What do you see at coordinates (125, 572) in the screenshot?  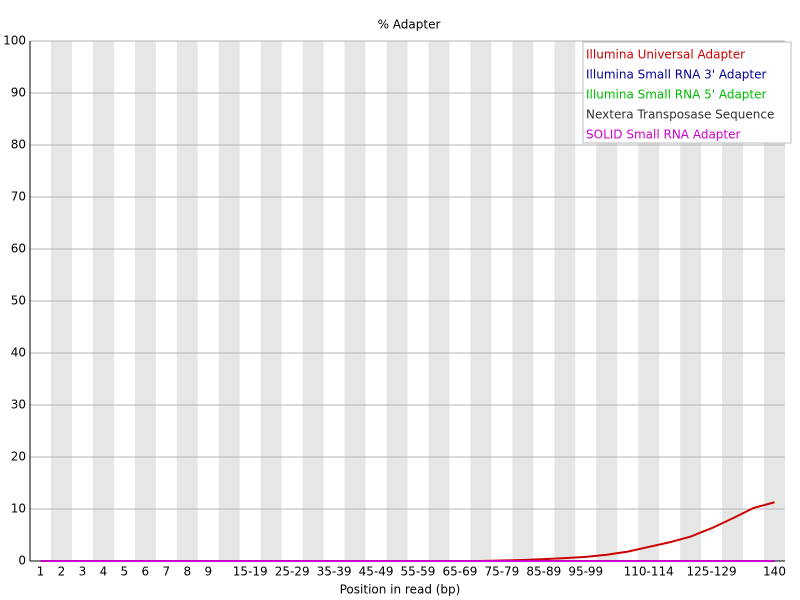 I see `x-tick-label: 5` at bounding box center [125, 572].